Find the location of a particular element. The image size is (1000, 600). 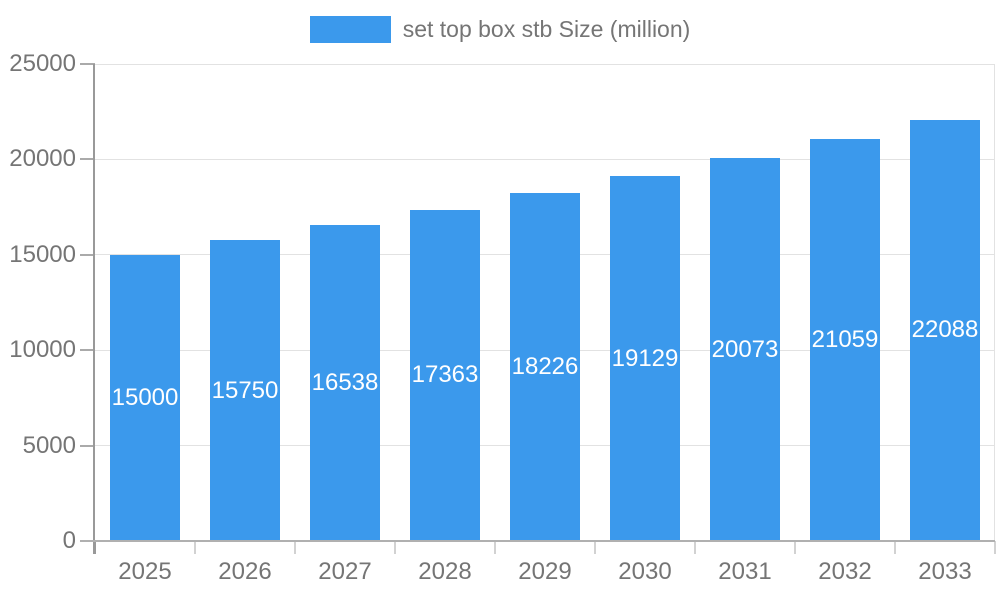

bar-value-label: 16538 is located at coordinates (345, 383).